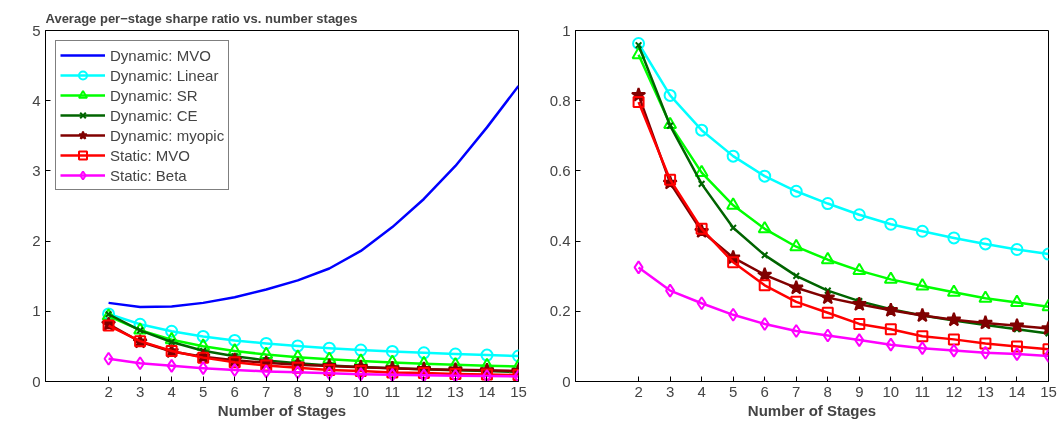 The image size is (1063, 421). I want to click on legend-label: Dynamic: myopic, so click(167, 135).